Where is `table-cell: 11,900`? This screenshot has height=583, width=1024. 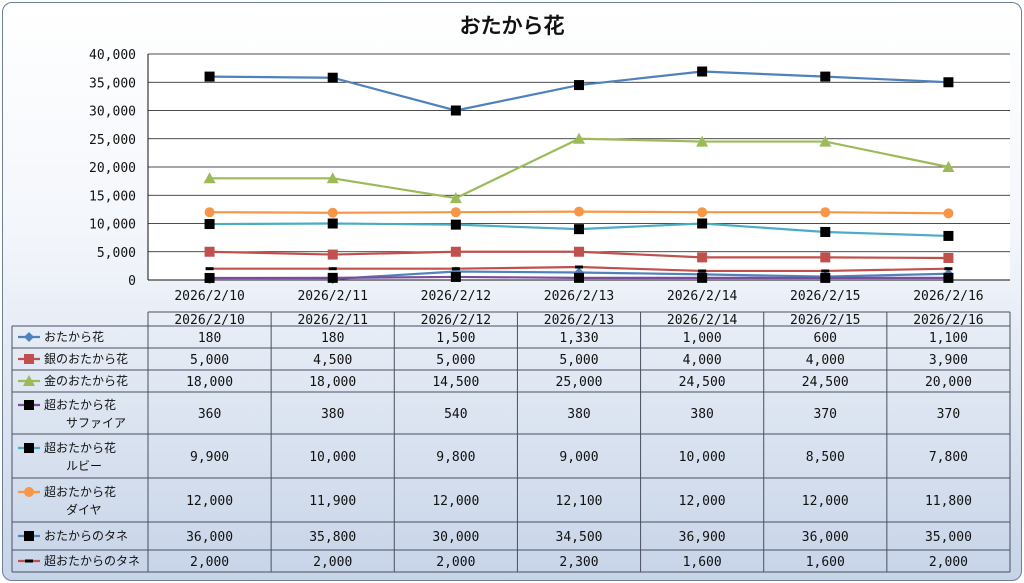 table-cell: 11,900 is located at coordinates (332, 501).